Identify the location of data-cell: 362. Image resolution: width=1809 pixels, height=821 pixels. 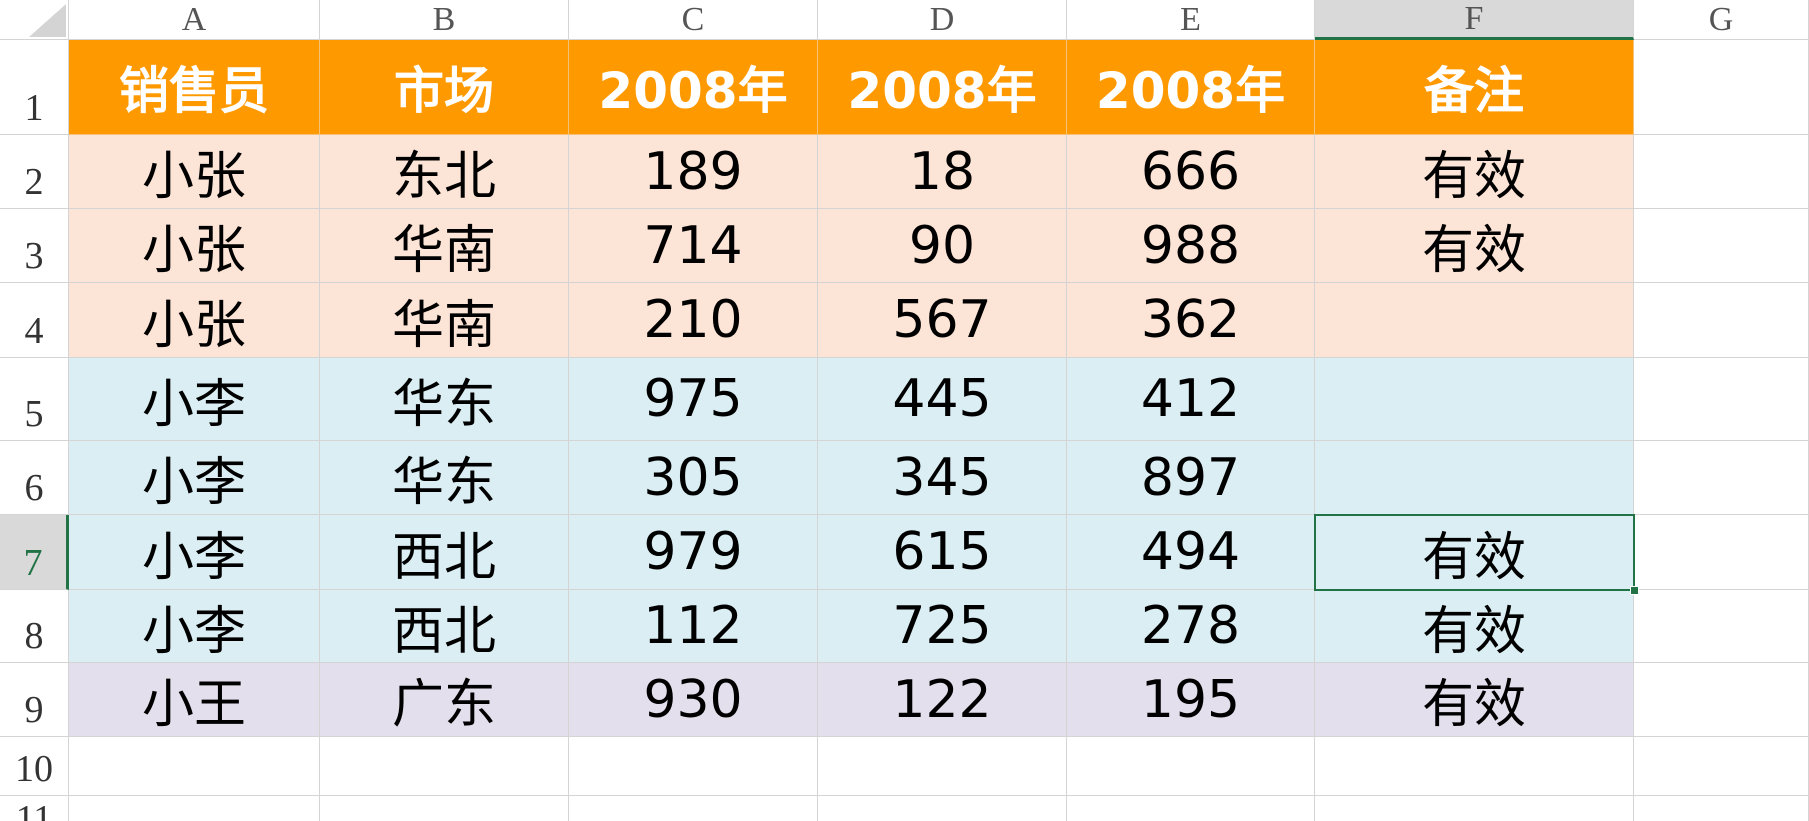
(1191, 320).